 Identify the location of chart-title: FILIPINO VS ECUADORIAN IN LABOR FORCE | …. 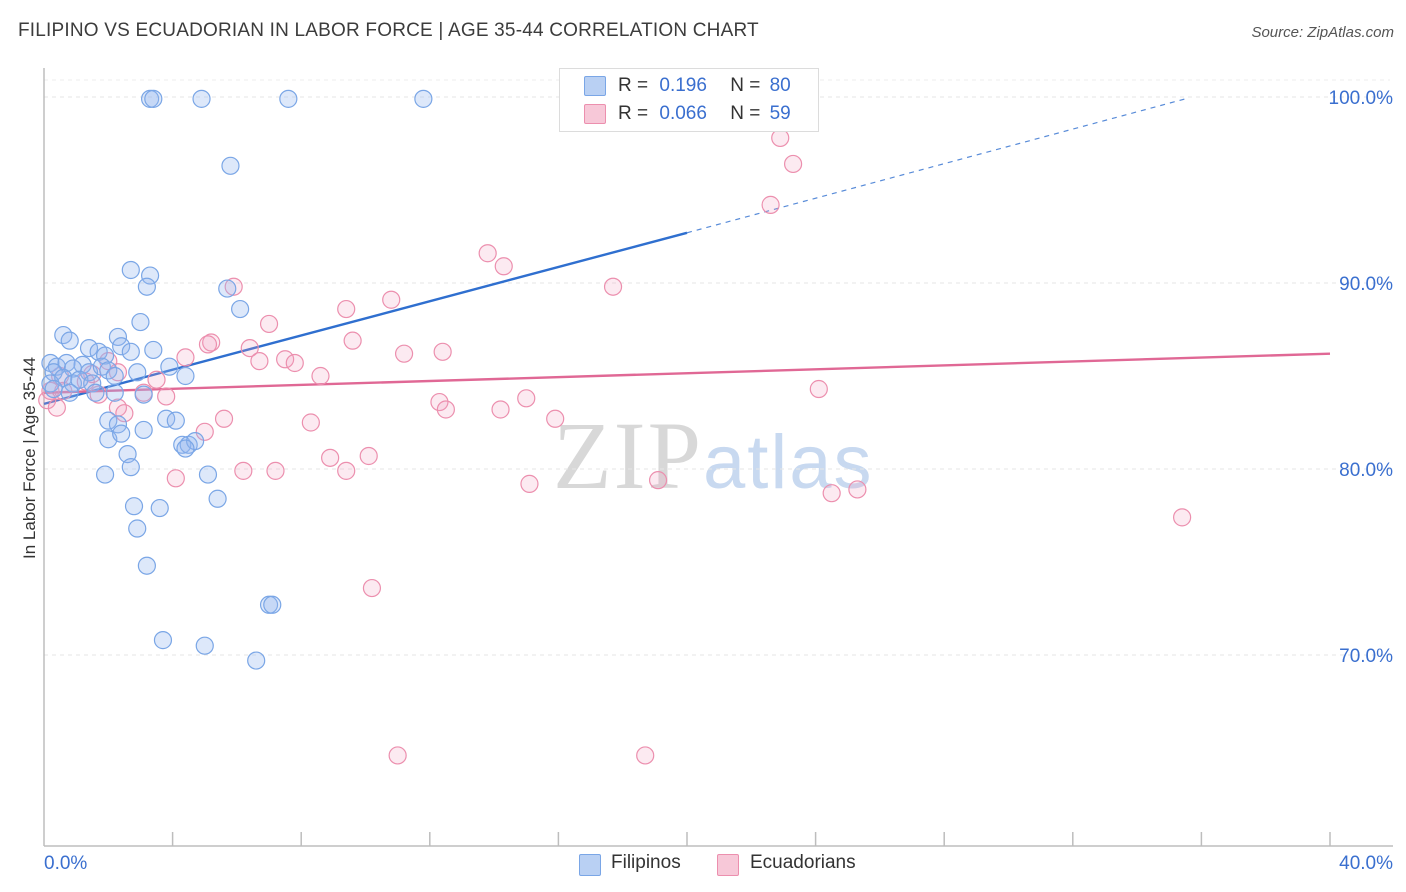
(388, 30).